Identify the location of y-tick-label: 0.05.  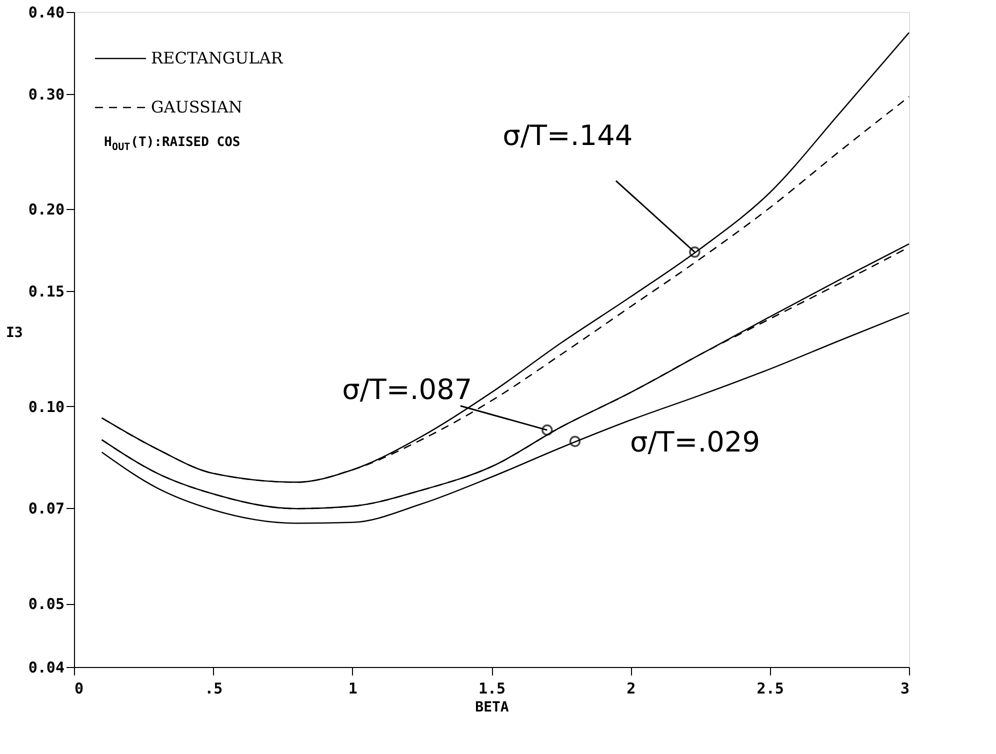
(46, 604).